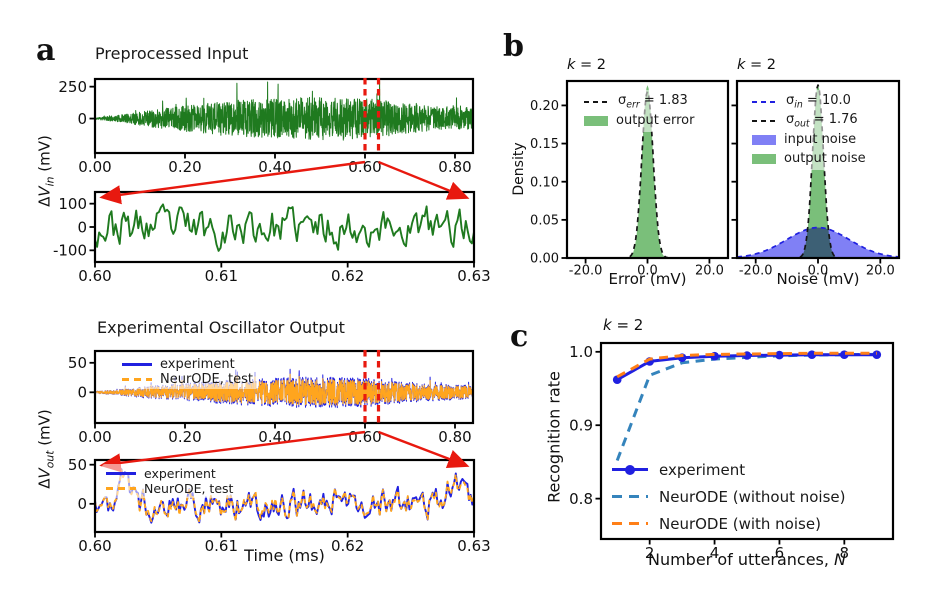 Image resolution: width=944 pixels, height=610 pixels. I want to click on tick-label: 250, so click(72, 87).